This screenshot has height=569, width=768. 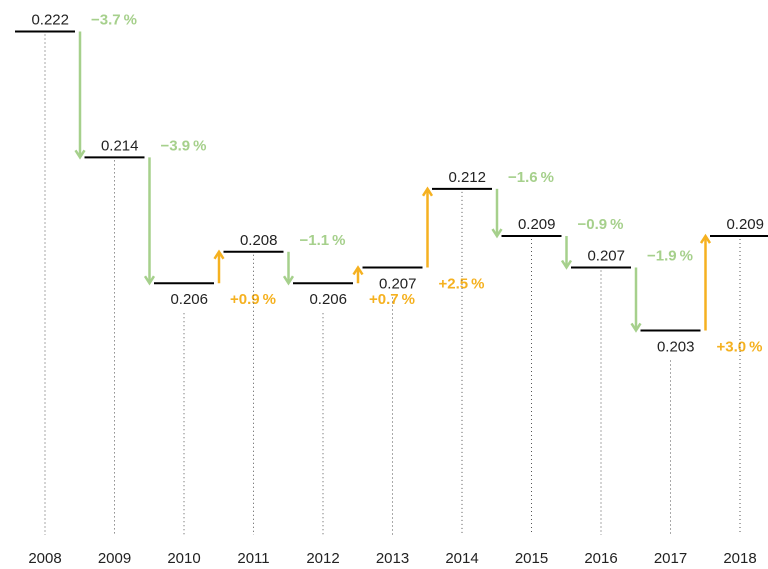 I want to click on change-label: −3.9 %, so click(x=184, y=145).